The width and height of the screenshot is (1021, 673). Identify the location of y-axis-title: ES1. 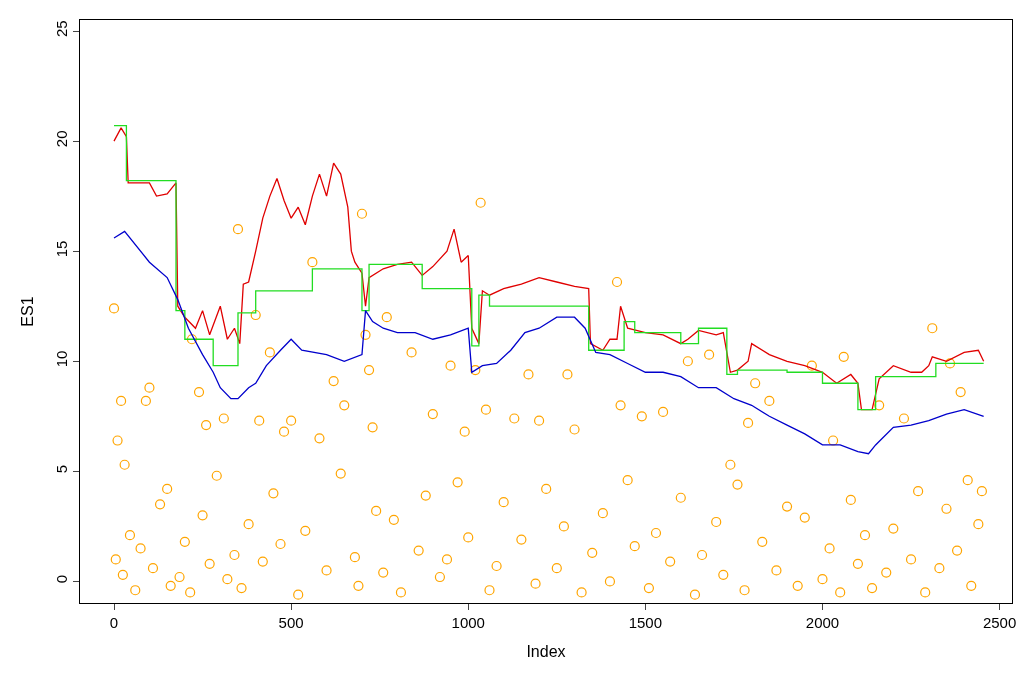
(27, 311).